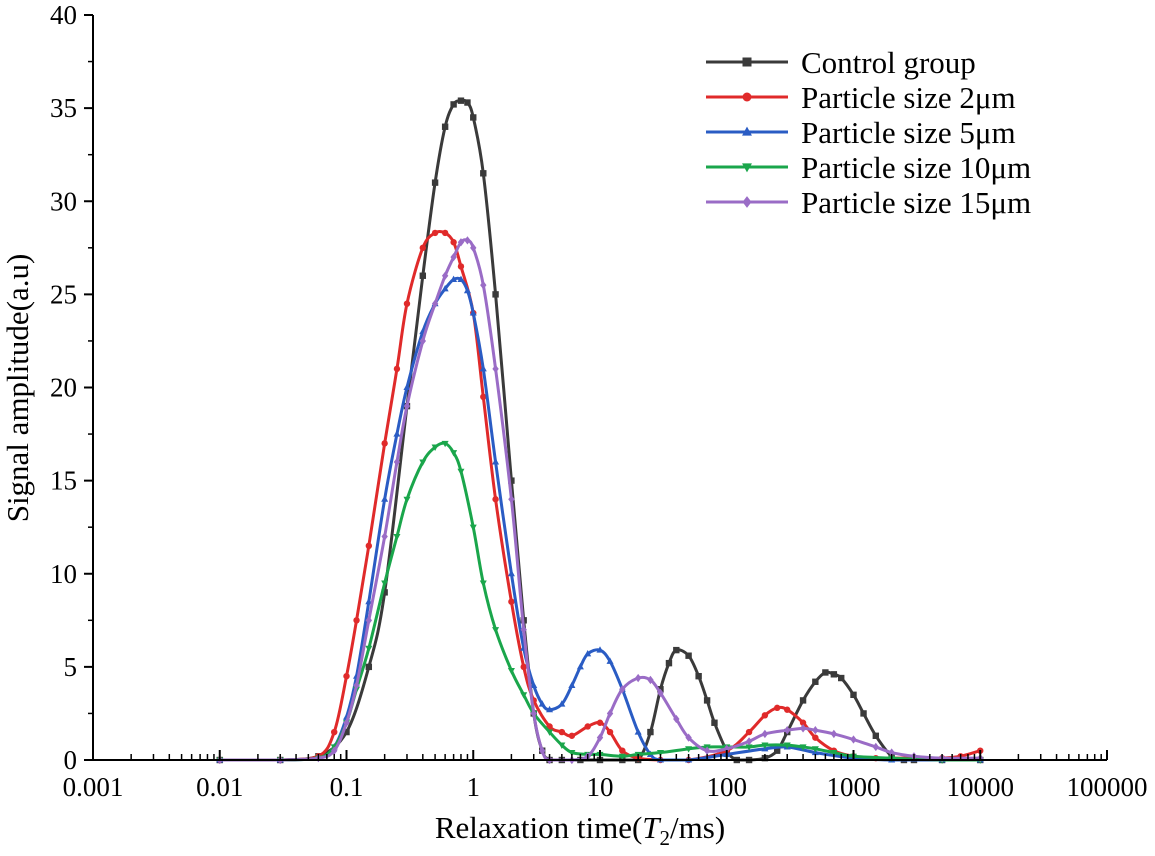 The height and width of the screenshot is (856, 1155). Describe the element at coordinates (861, 97) in the screenshot. I see `legend-item: Particle size 2μm` at that location.